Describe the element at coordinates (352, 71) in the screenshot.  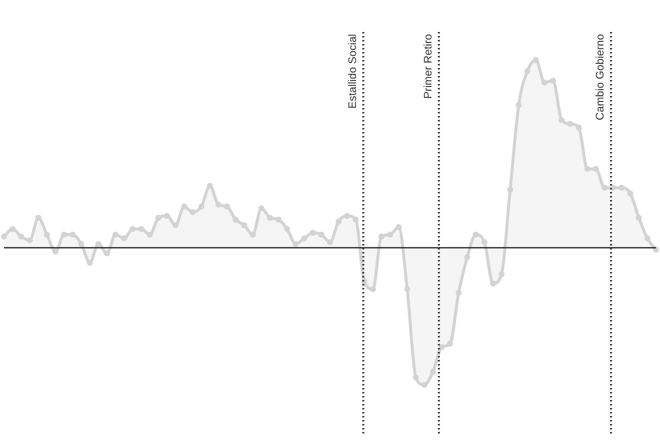
I see `annotation: Estallido Social` at that location.